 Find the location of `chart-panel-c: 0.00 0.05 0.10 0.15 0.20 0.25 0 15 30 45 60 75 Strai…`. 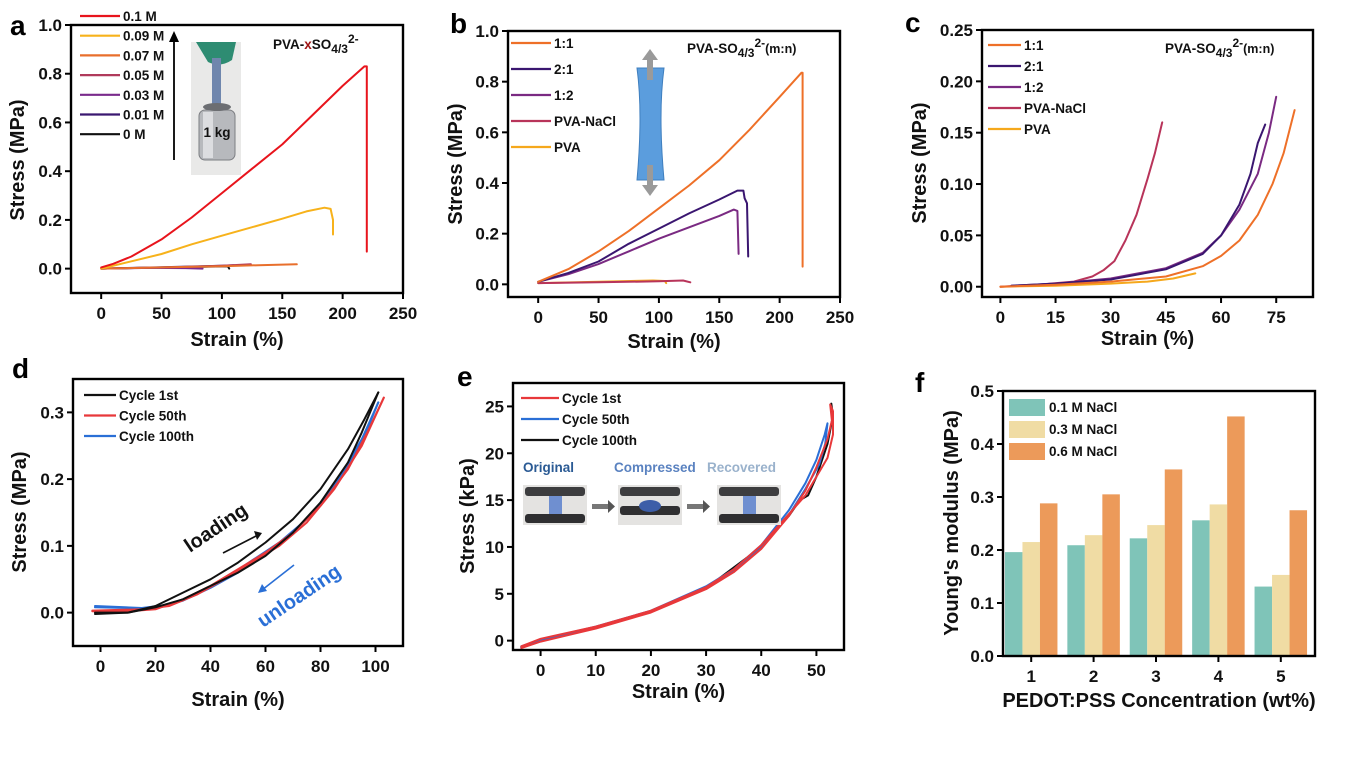

chart-panel-c: 0.00 0.05 0.10 0.15 0.20 0.25 0 15 30 45 60 75 Strai… is located at coordinates (1110, 178).